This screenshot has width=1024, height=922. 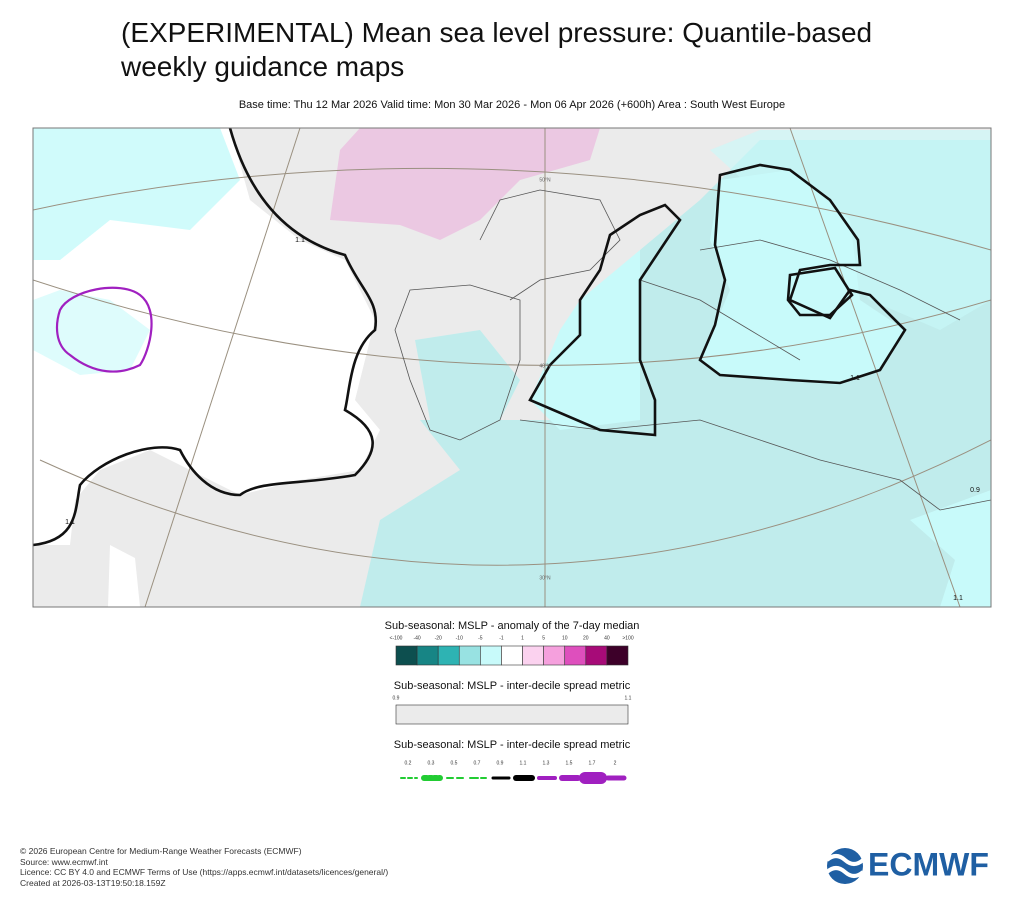 I want to click on legend-label: <-100, so click(x=396, y=638).